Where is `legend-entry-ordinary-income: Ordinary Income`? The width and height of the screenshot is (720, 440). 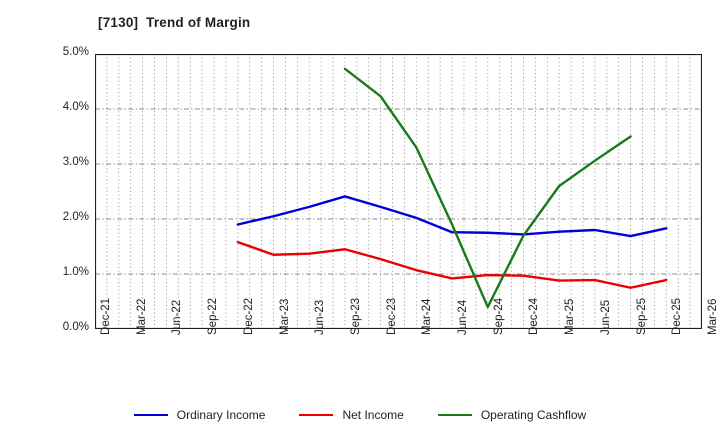
legend-entry-ordinary-income: Ordinary Income is located at coordinates (199, 415).